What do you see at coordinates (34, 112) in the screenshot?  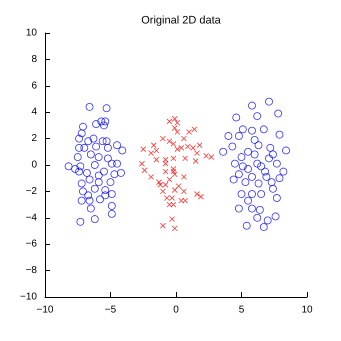 I see `y-tick-label: 4` at bounding box center [34, 112].